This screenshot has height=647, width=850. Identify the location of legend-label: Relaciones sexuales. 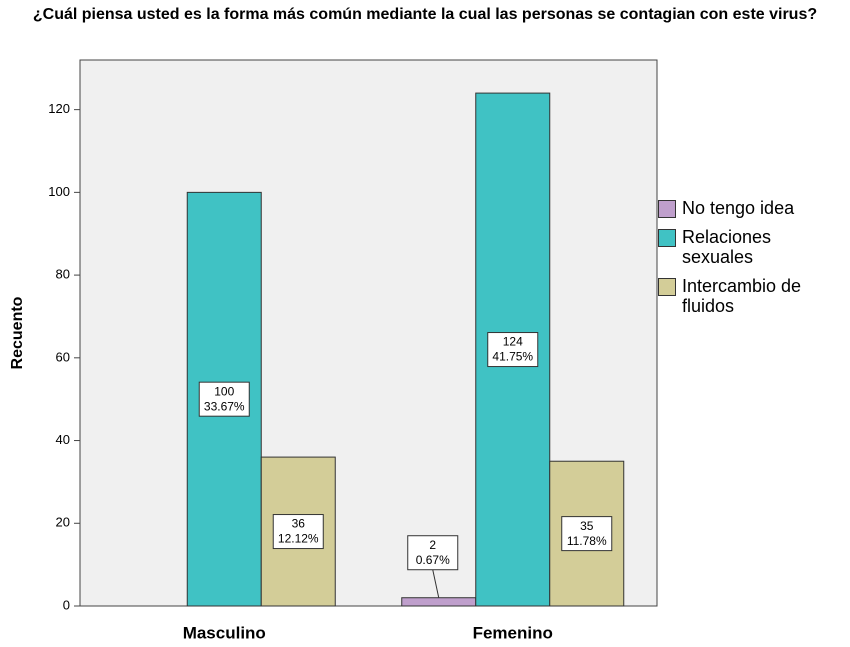
(727, 247).